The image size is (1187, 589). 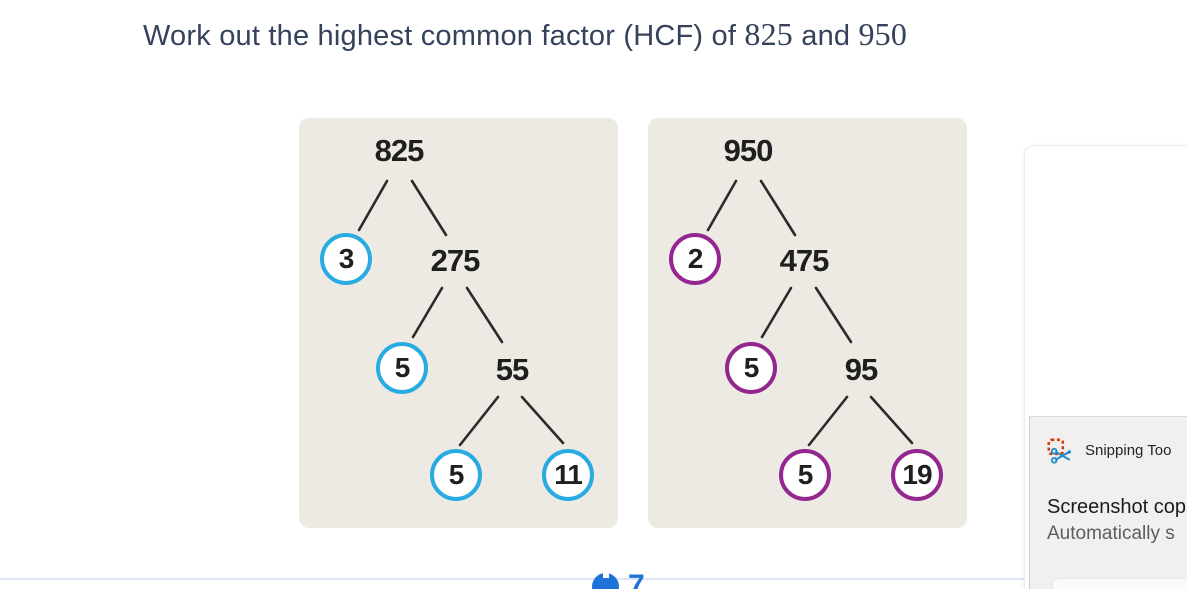 What do you see at coordinates (512, 579) in the screenshot?
I see `footer-divider` at bounding box center [512, 579].